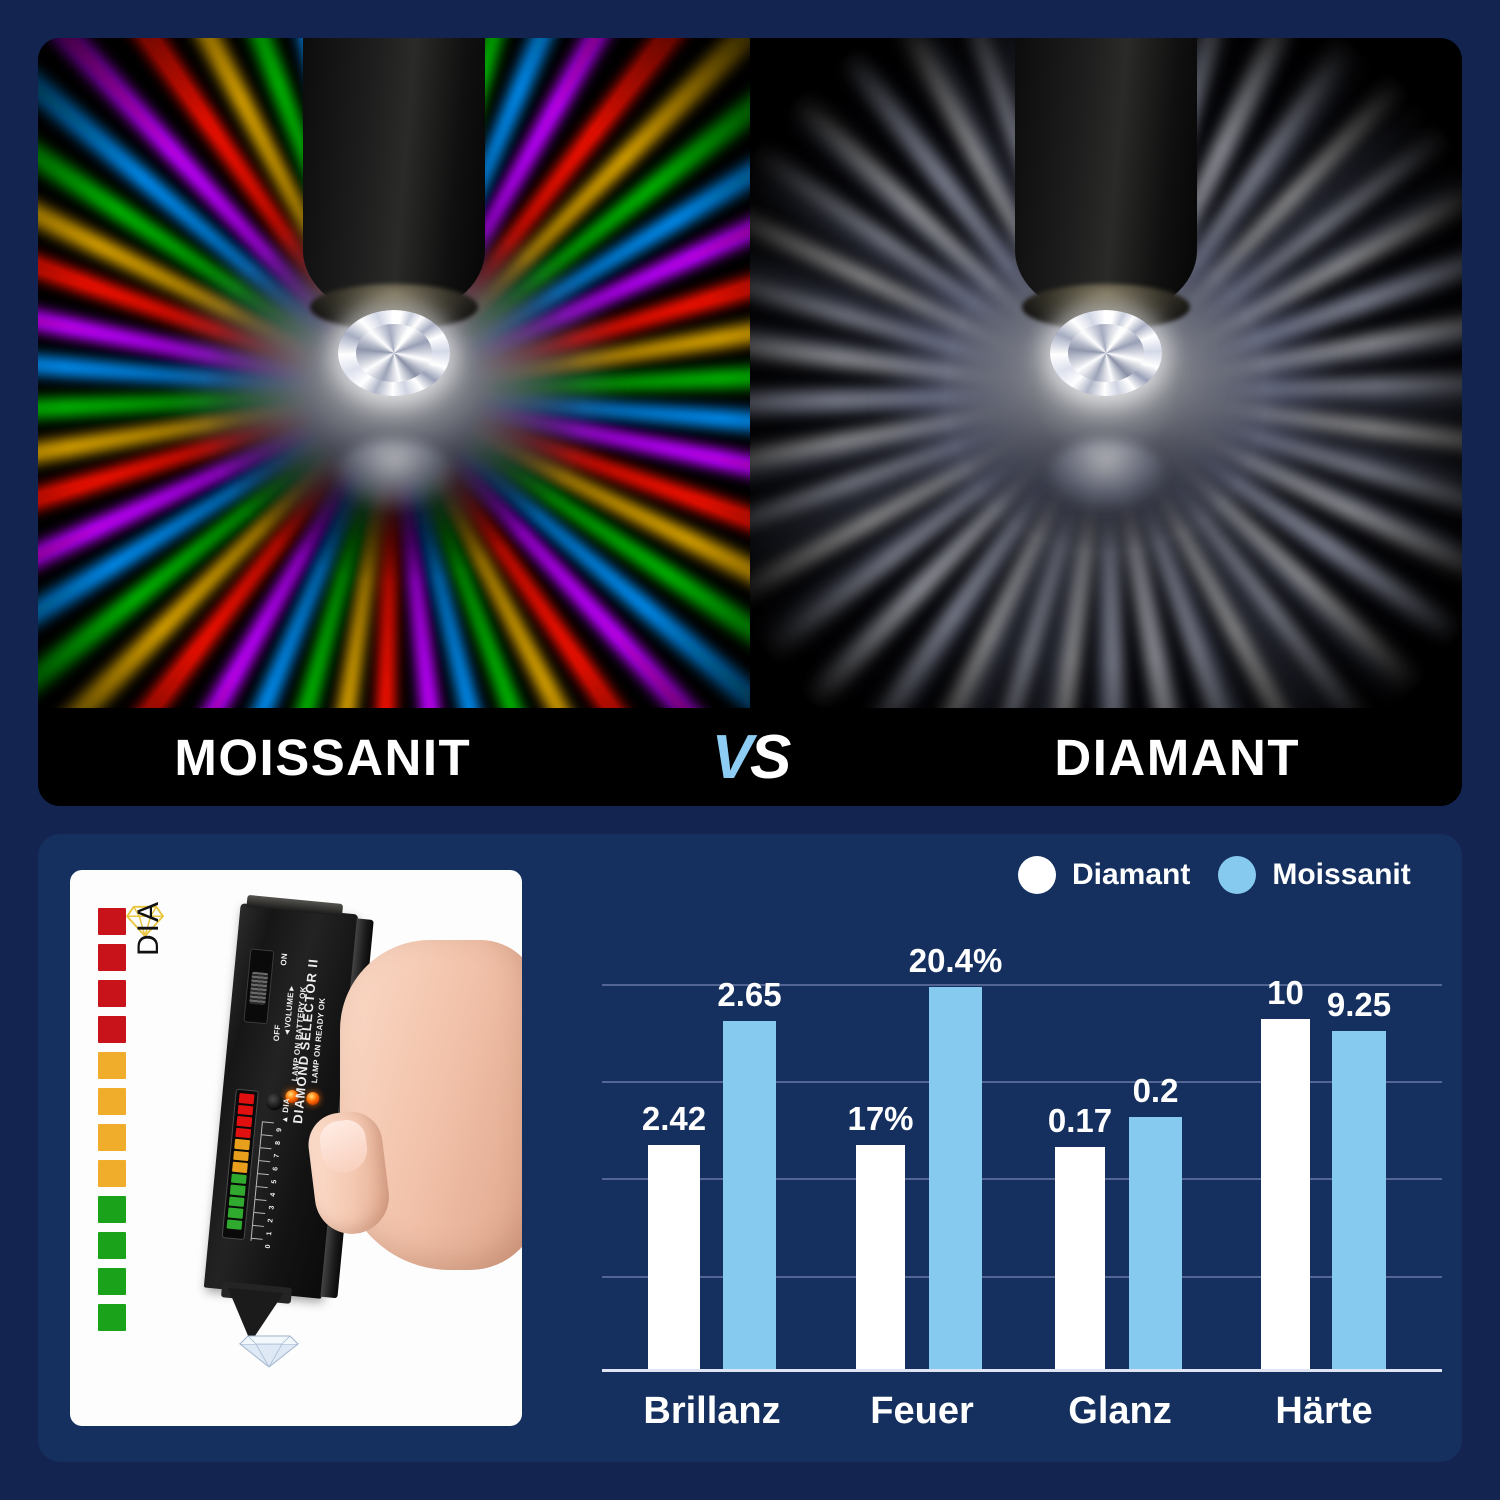 Image resolution: width=1500 pixels, height=1500 pixels. Describe the element at coordinates (1155, 1090) in the screenshot. I see `bar-value-label: 0.2` at that location.